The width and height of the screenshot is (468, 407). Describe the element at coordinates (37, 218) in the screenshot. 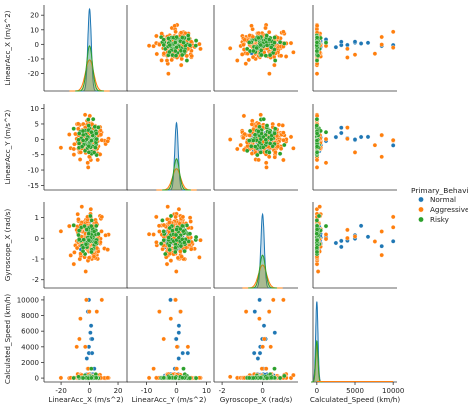

I see `y-tick-label: 1` at that location.